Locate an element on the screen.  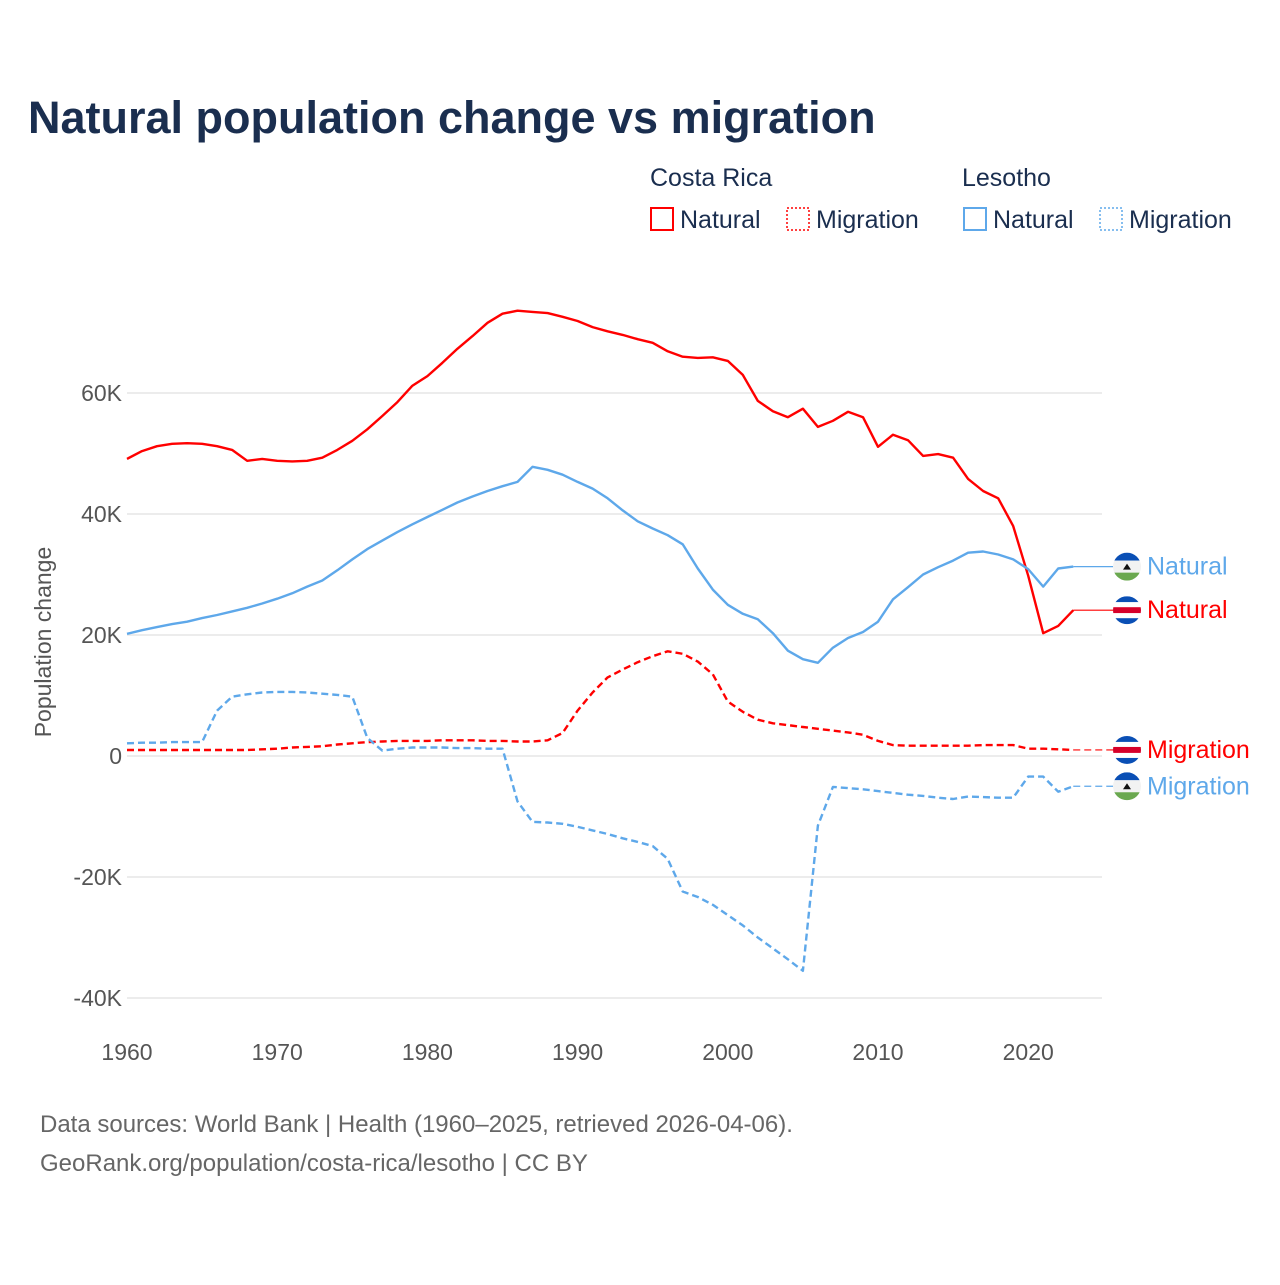
end-label-costa-rica-natural: Natural is located at coordinates (1187, 610).